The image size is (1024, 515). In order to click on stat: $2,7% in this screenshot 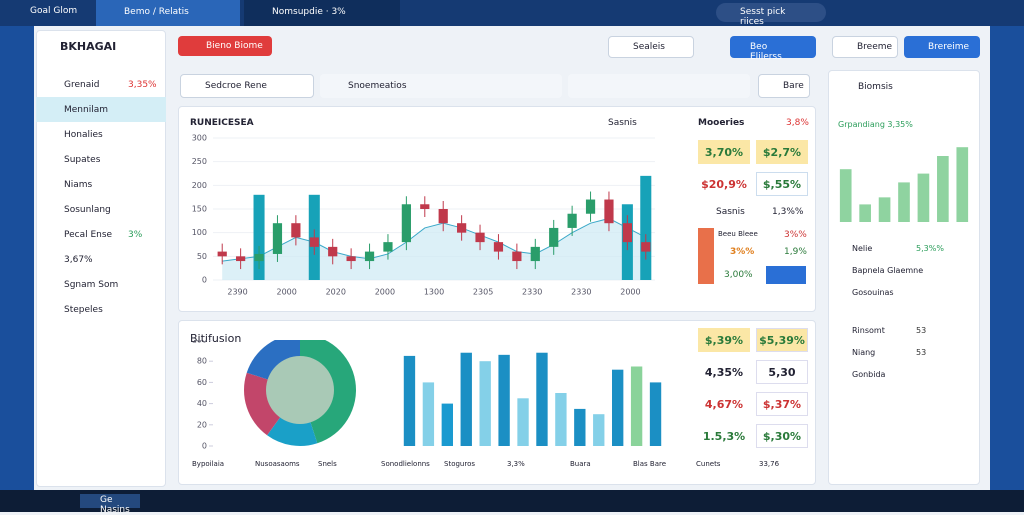, I will do `click(782, 152)`.